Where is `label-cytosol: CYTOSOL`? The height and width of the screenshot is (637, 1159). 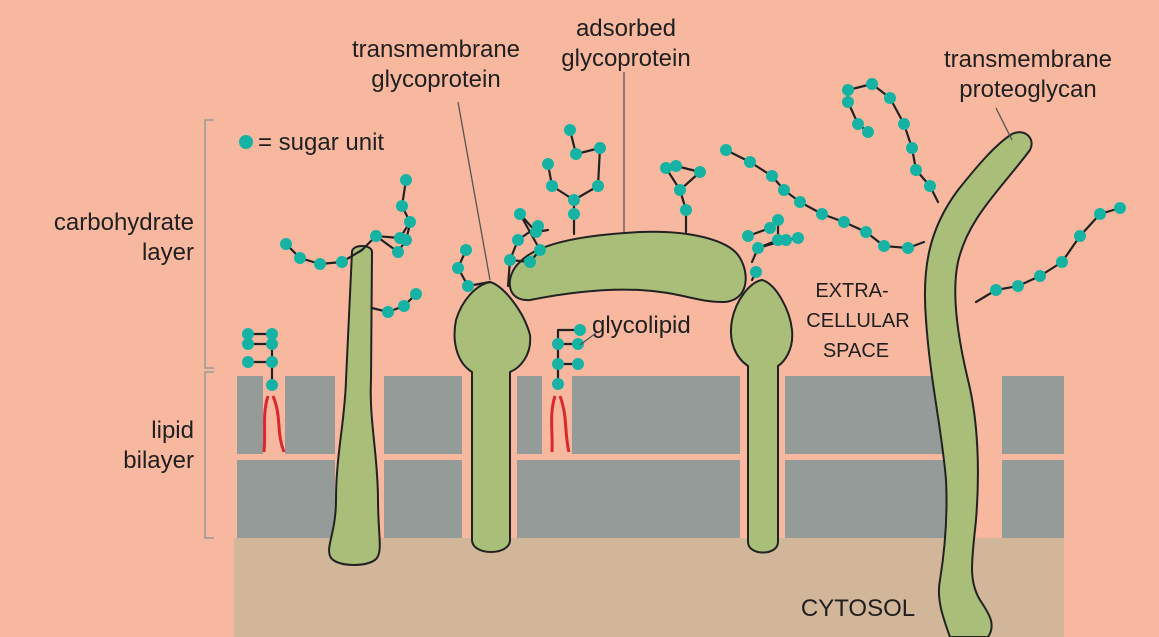 label-cytosol: CYTOSOL is located at coordinates (858, 608).